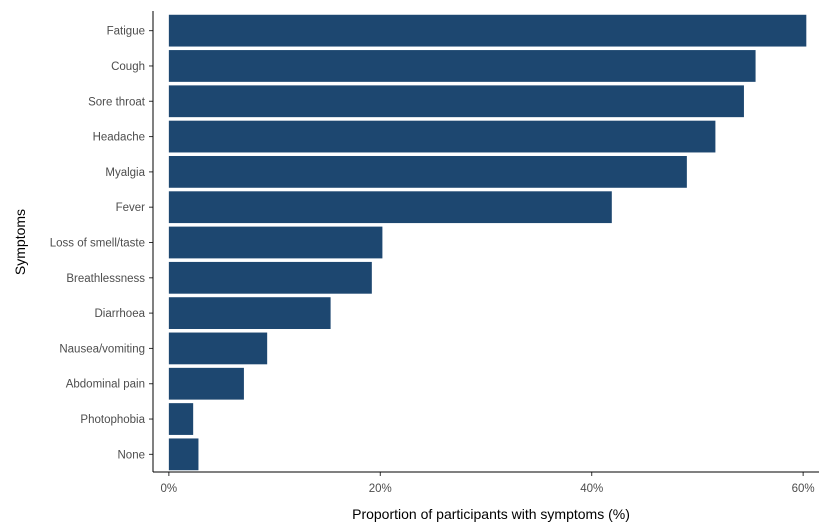 This screenshot has height=523, width=820. What do you see at coordinates (427, 171) in the screenshot?
I see `bar-myalgia` at bounding box center [427, 171].